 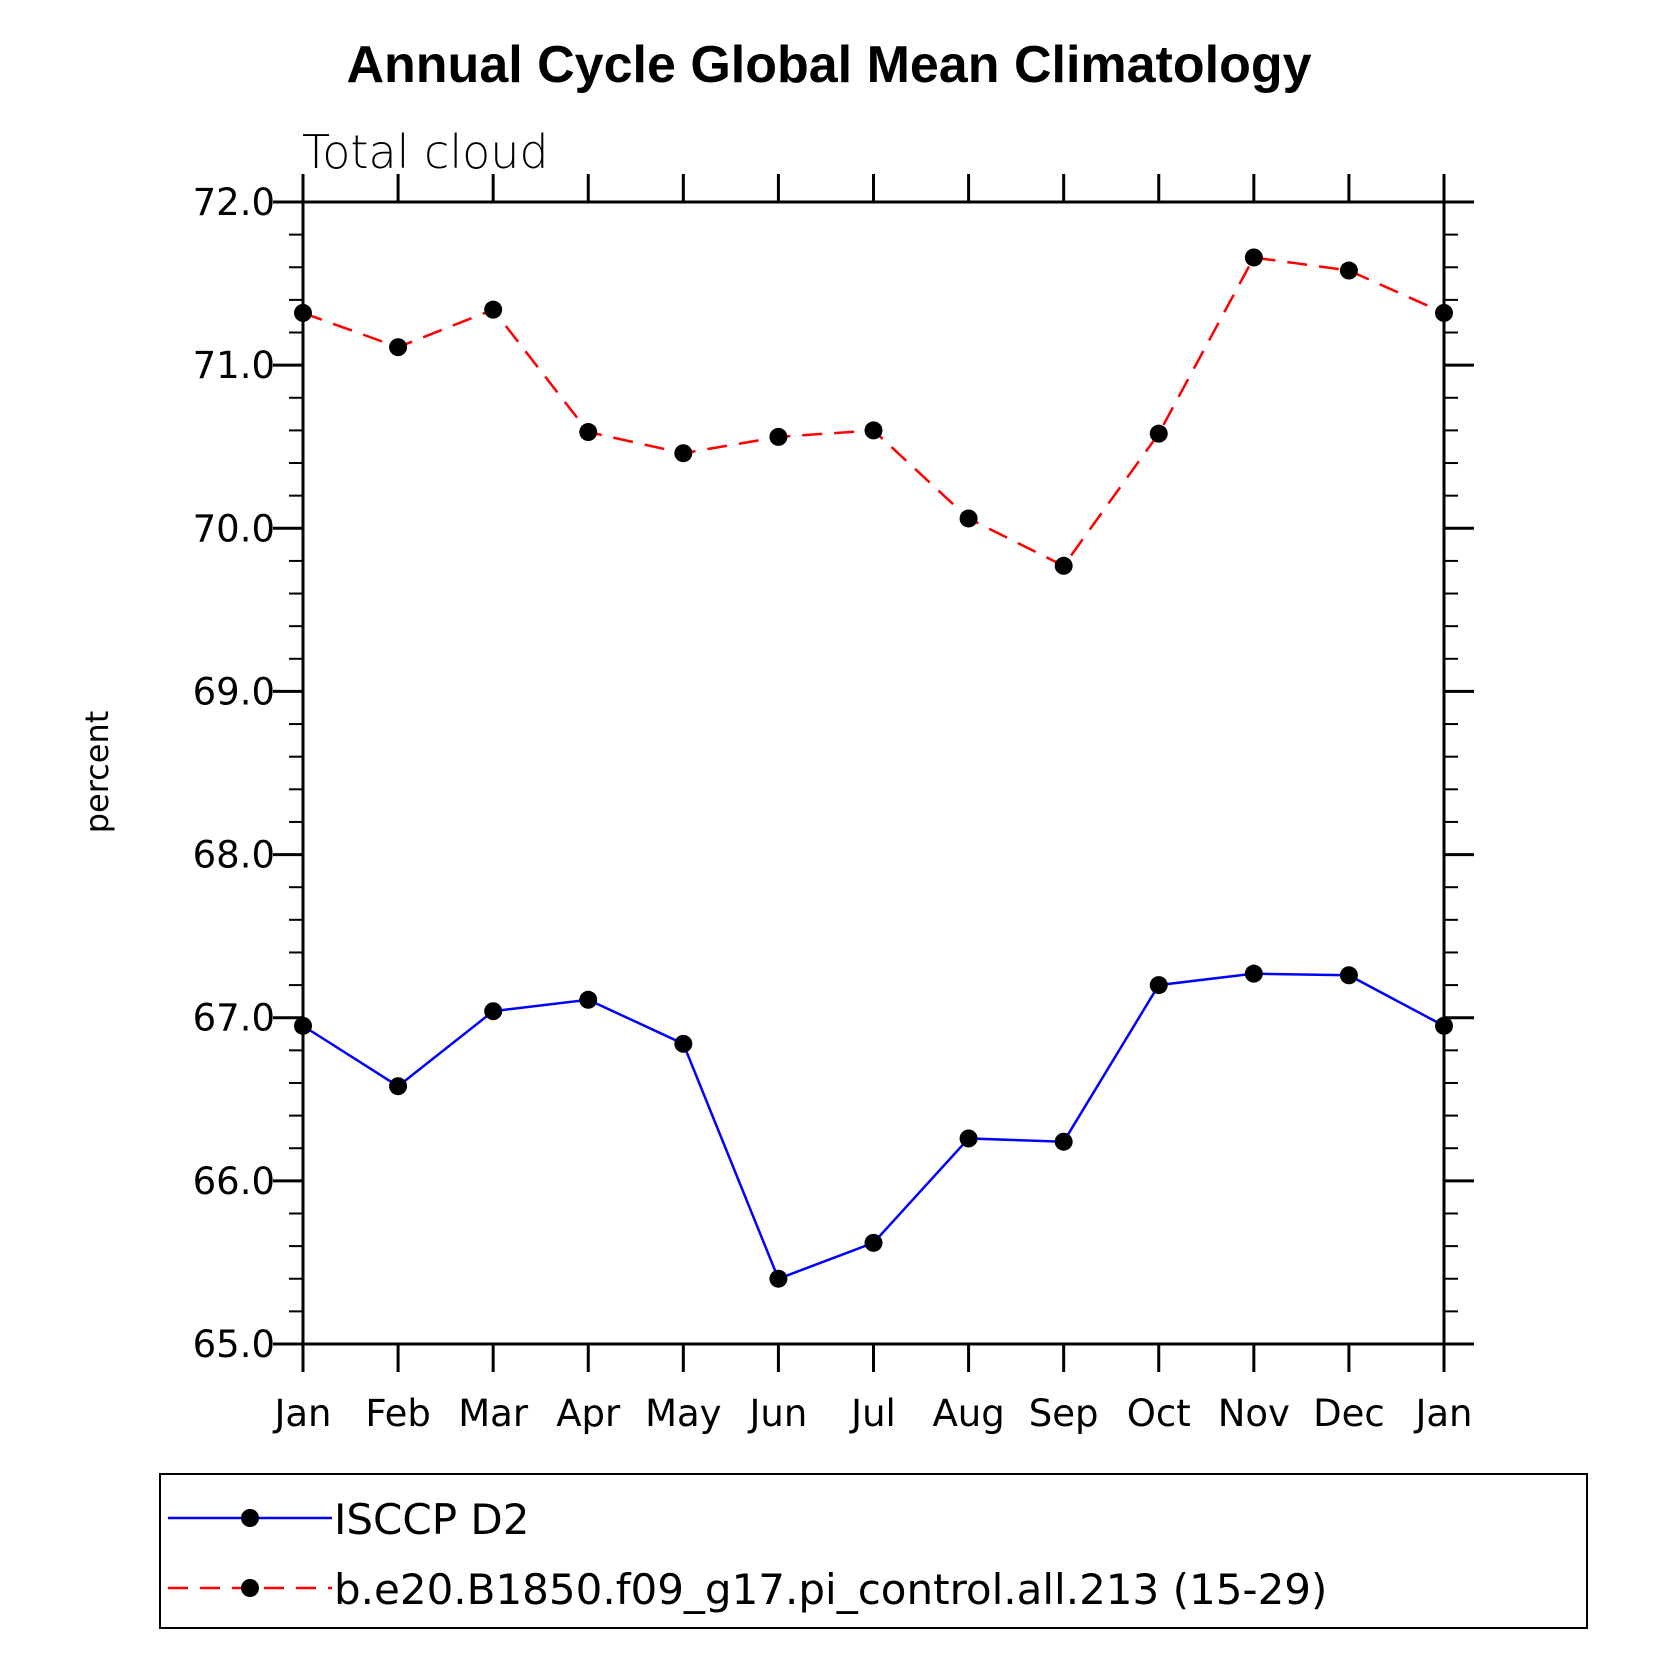 I want to click on y-tick-label: 67.0, so click(x=234, y=1018).